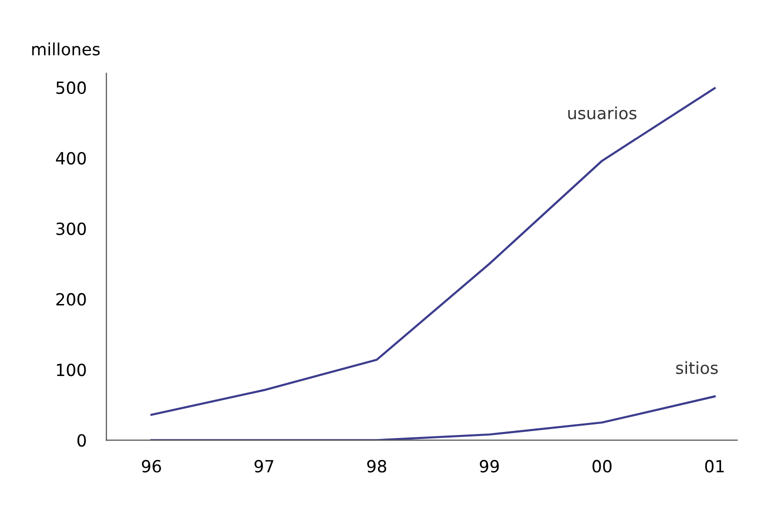 The height and width of the screenshot is (524, 760). Describe the element at coordinates (714, 466) in the screenshot. I see `x-tick-label: 01` at that location.